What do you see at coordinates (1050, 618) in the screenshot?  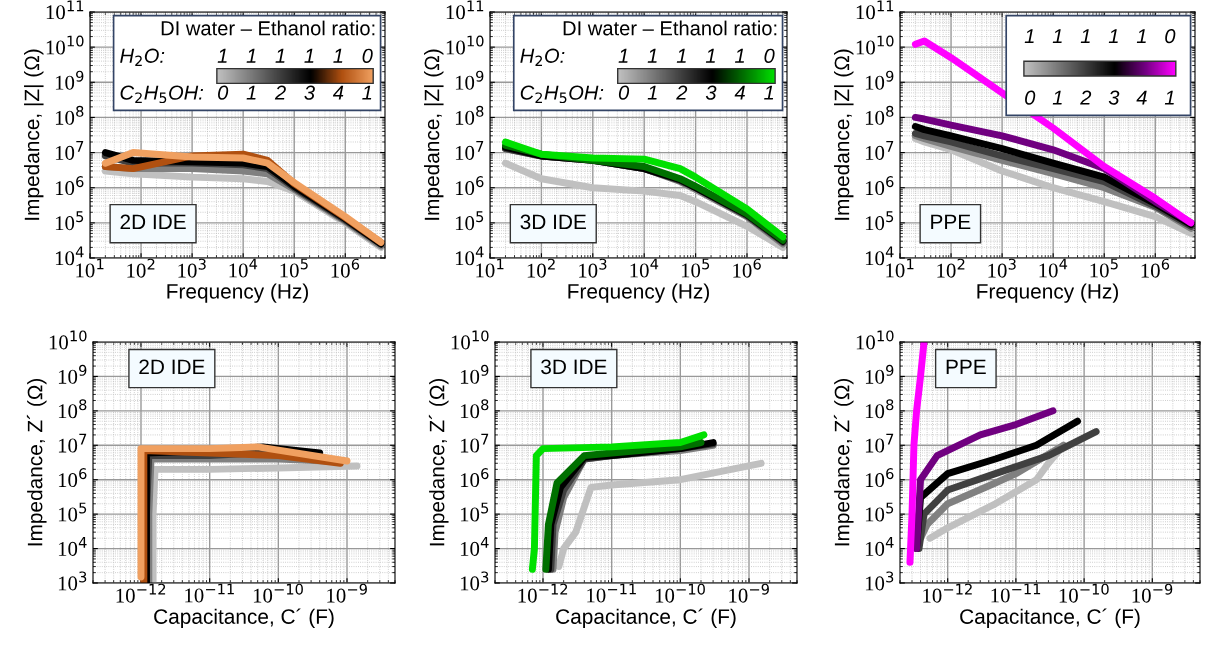 I see `x-axis-title: Capacitance, C´ (F)` at bounding box center [1050, 618].